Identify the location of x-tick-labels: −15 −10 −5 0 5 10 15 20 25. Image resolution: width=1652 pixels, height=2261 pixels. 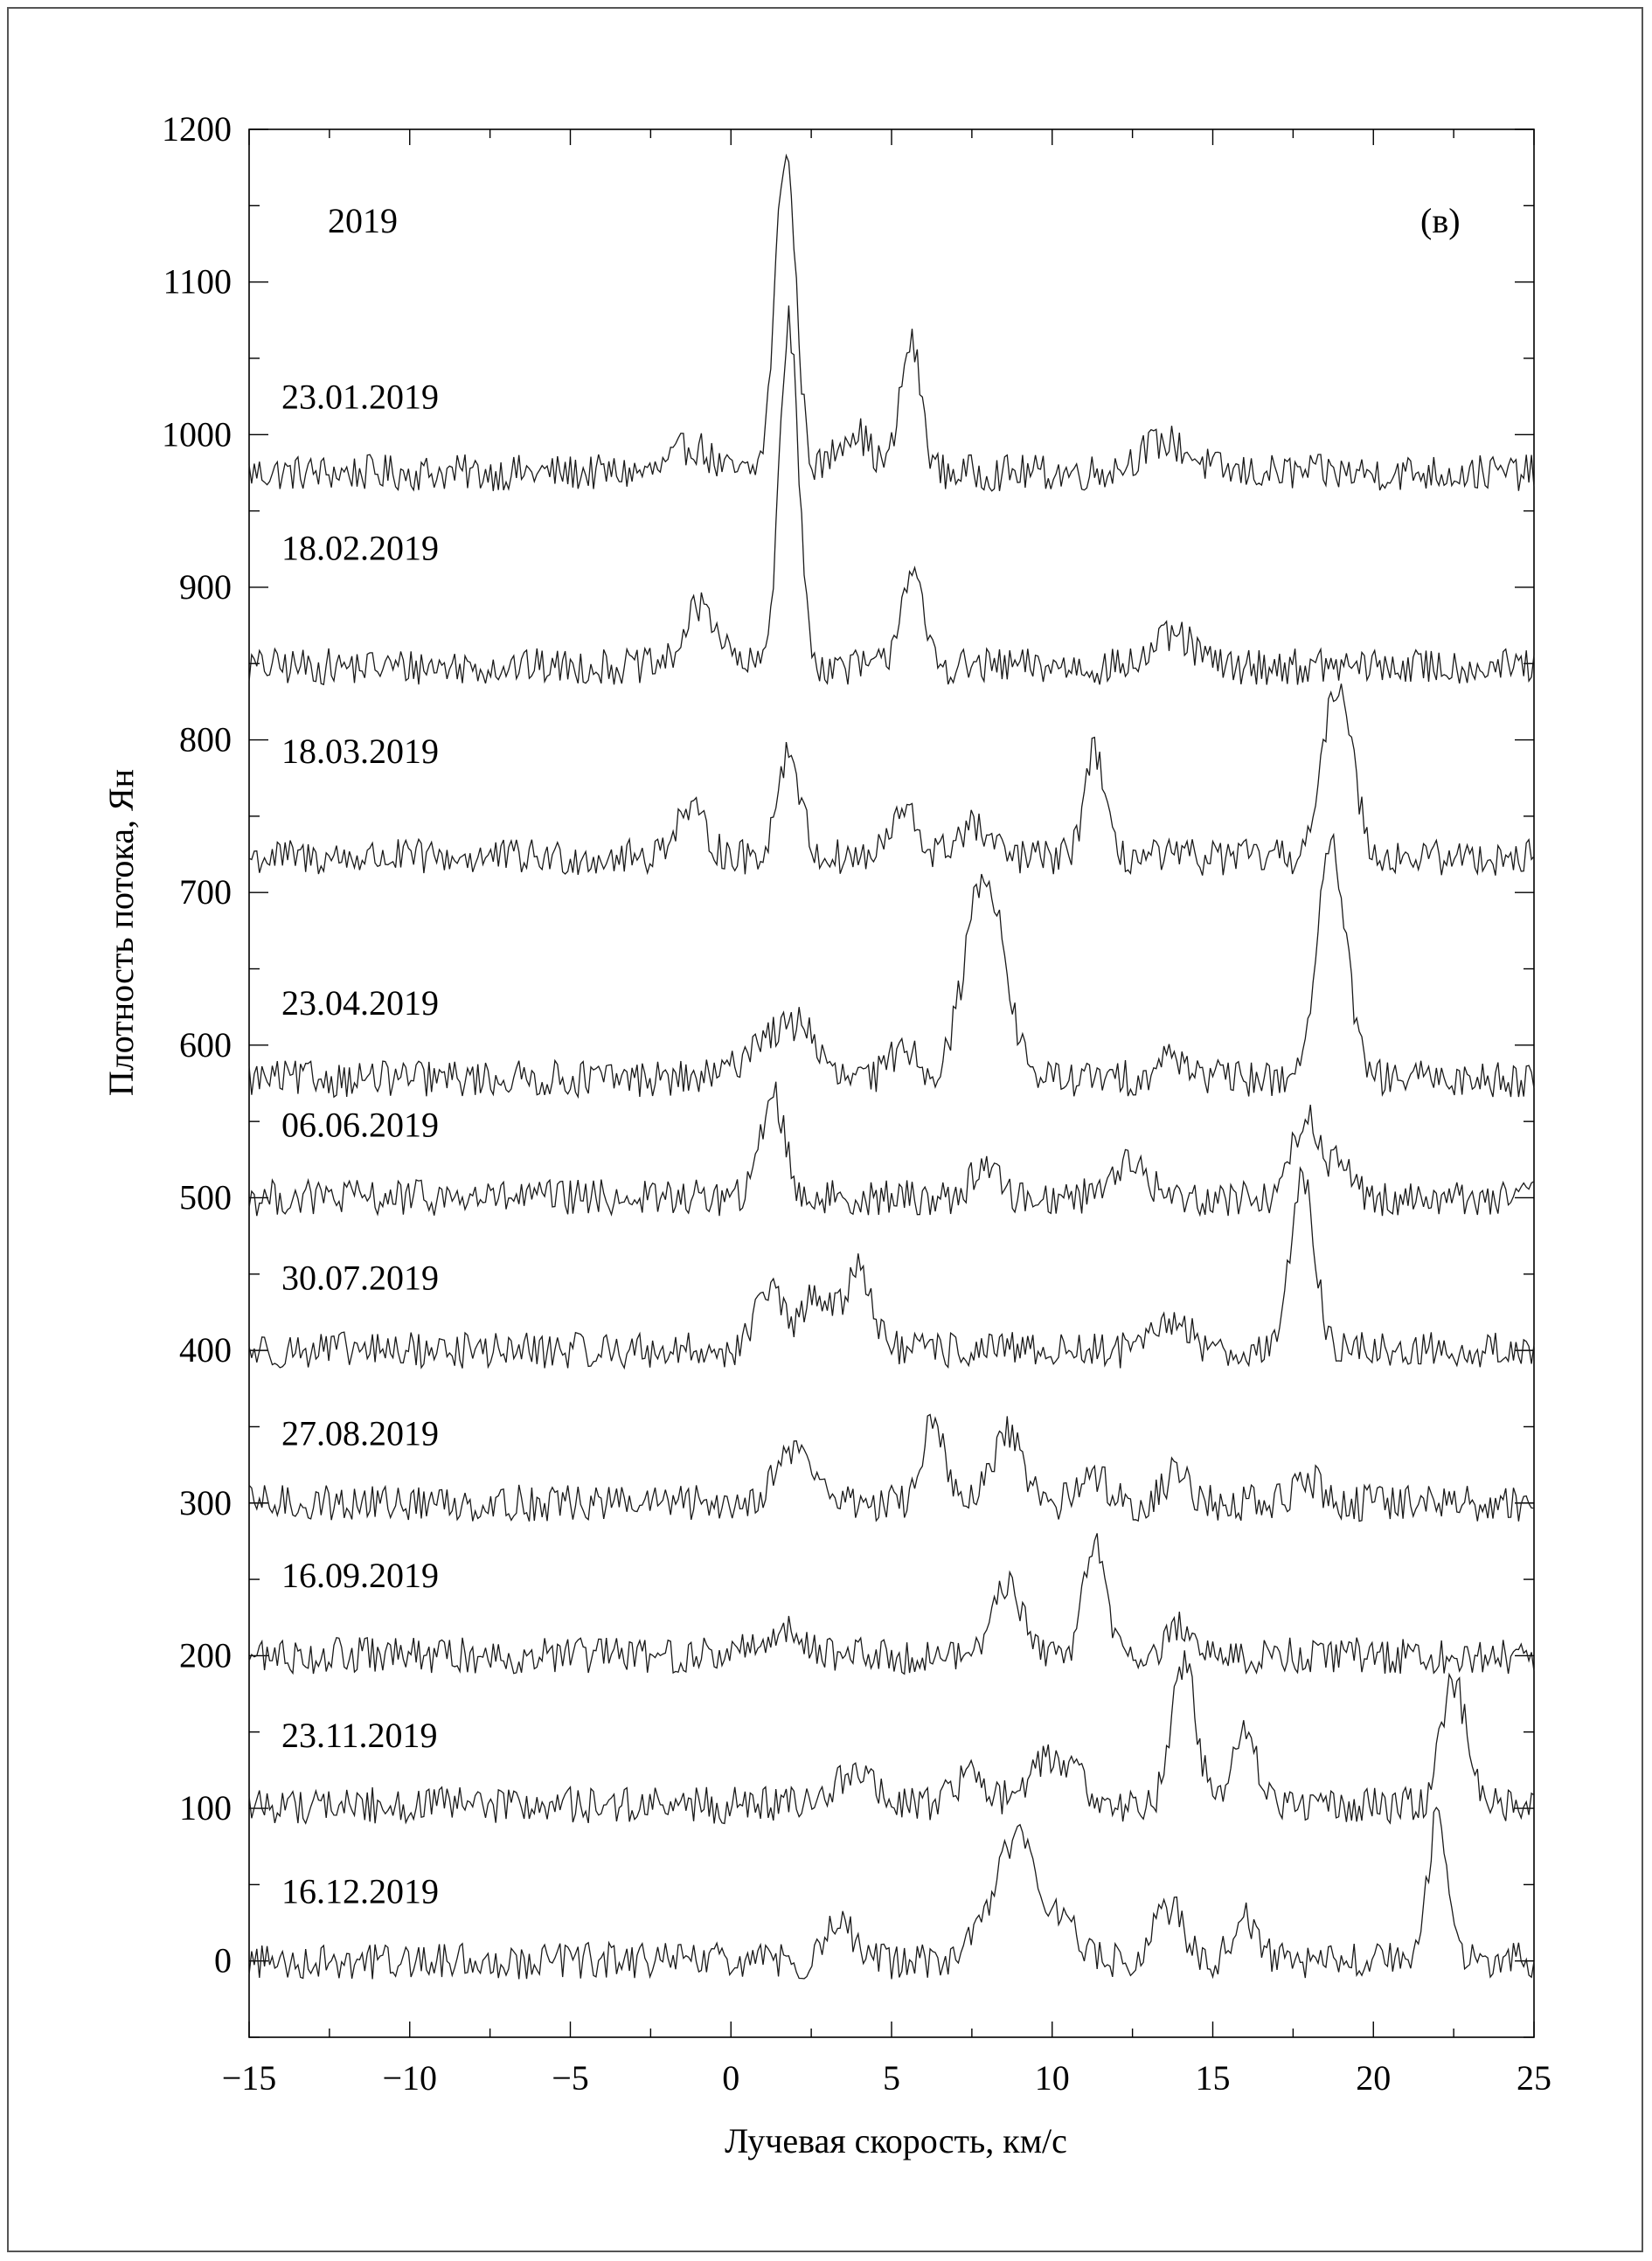
(887, 2078).